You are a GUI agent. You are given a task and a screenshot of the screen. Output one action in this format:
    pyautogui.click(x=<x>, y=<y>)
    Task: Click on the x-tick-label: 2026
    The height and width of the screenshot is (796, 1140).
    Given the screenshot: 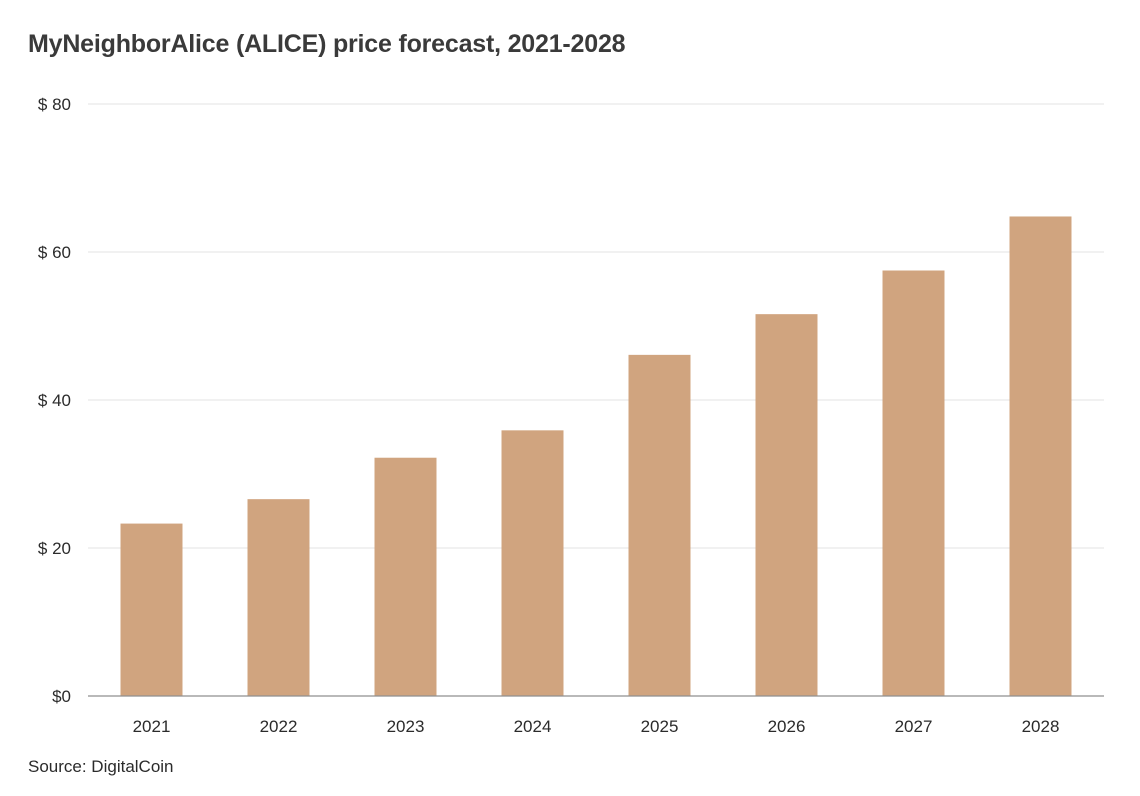 What is the action you would take?
    pyautogui.click(x=787, y=726)
    